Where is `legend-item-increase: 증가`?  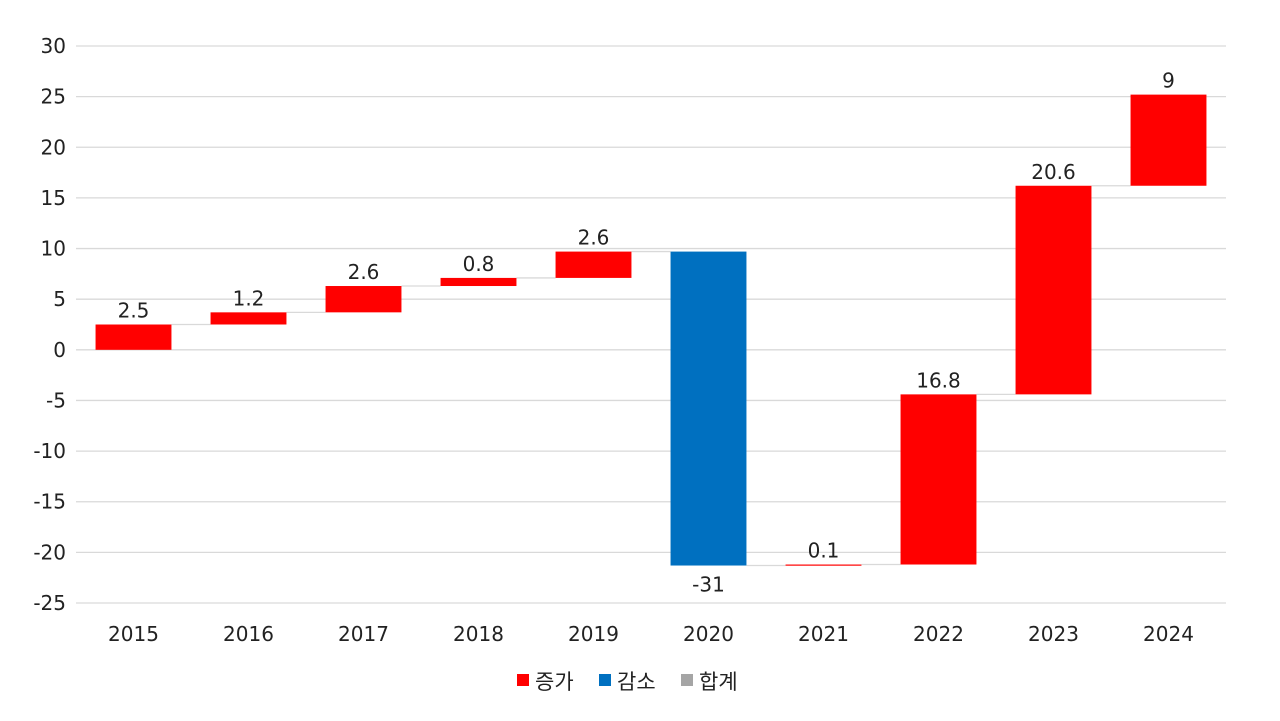 legend-item-increase: 증가 is located at coordinates (545, 682).